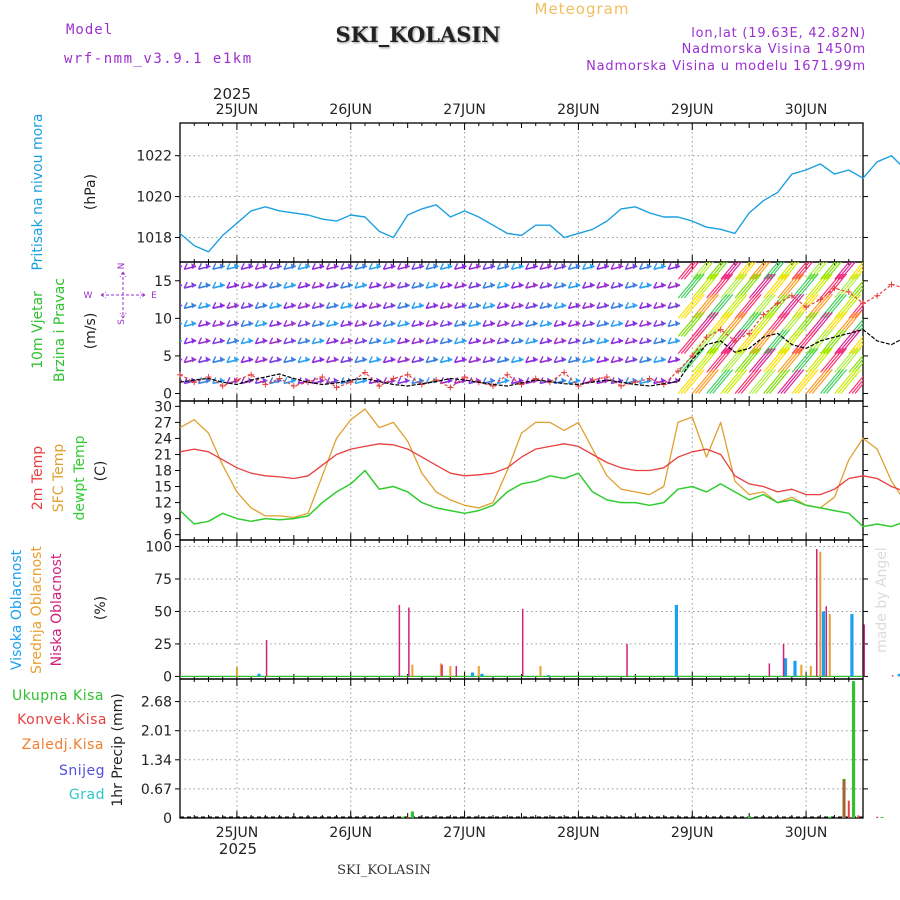 Image resolution: width=900 pixels, height=900 pixels. I want to click on year-top: 2025, so click(232, 94).